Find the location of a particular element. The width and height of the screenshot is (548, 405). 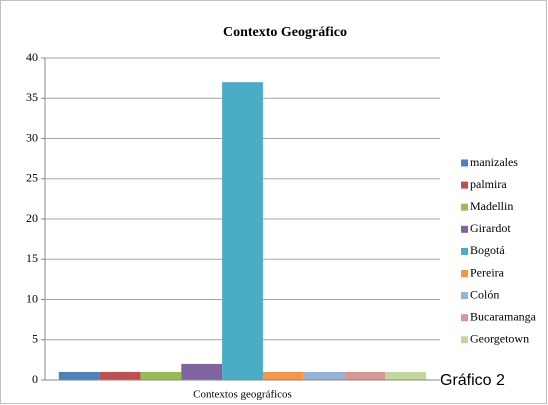

legend-label: manizales is located at coordinates (494, 162).